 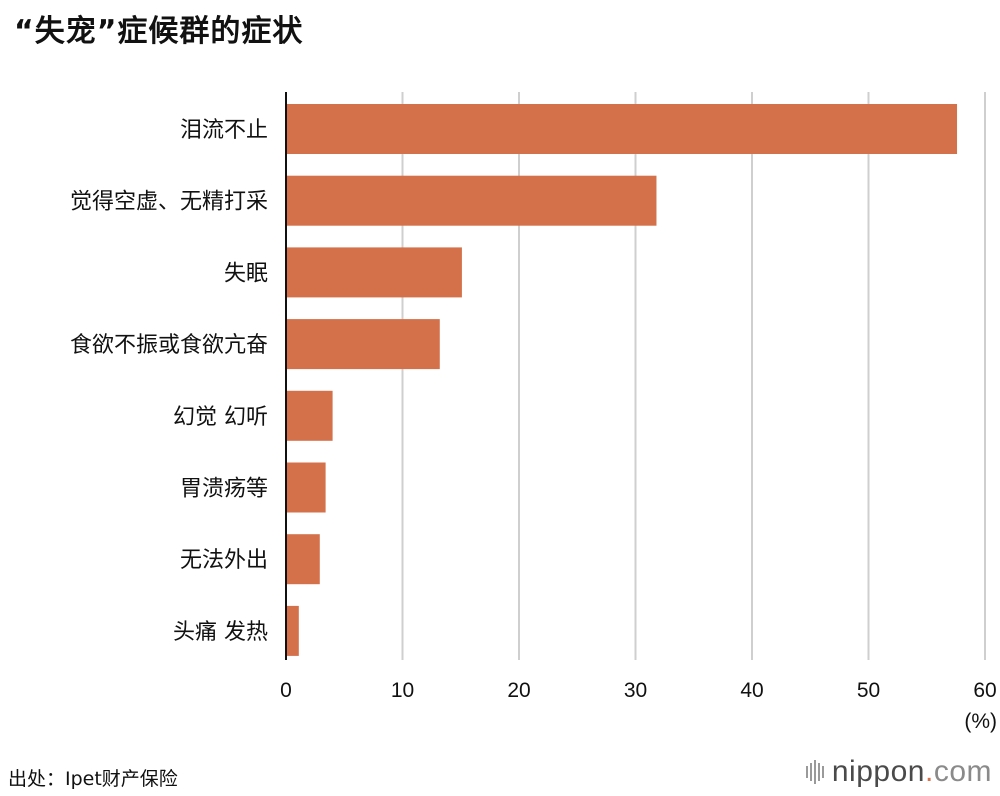 I want to click on nippon-logo: nippon.com, so click(x=898, y=772).